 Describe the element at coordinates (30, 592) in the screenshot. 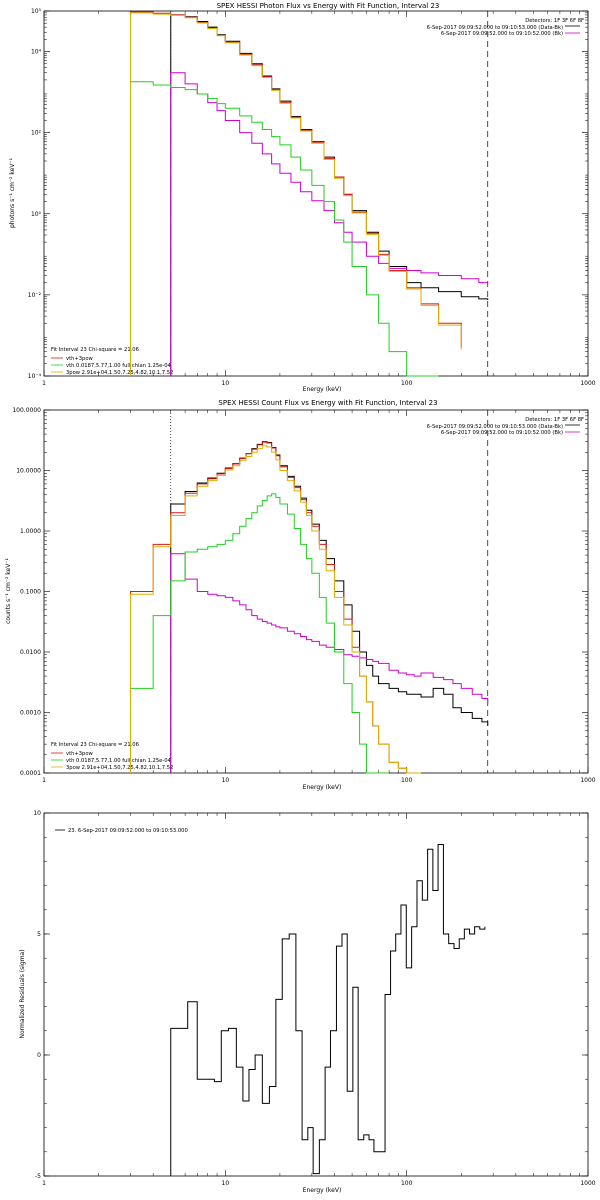

I see `y-tick-label: 0.1000` at that location.